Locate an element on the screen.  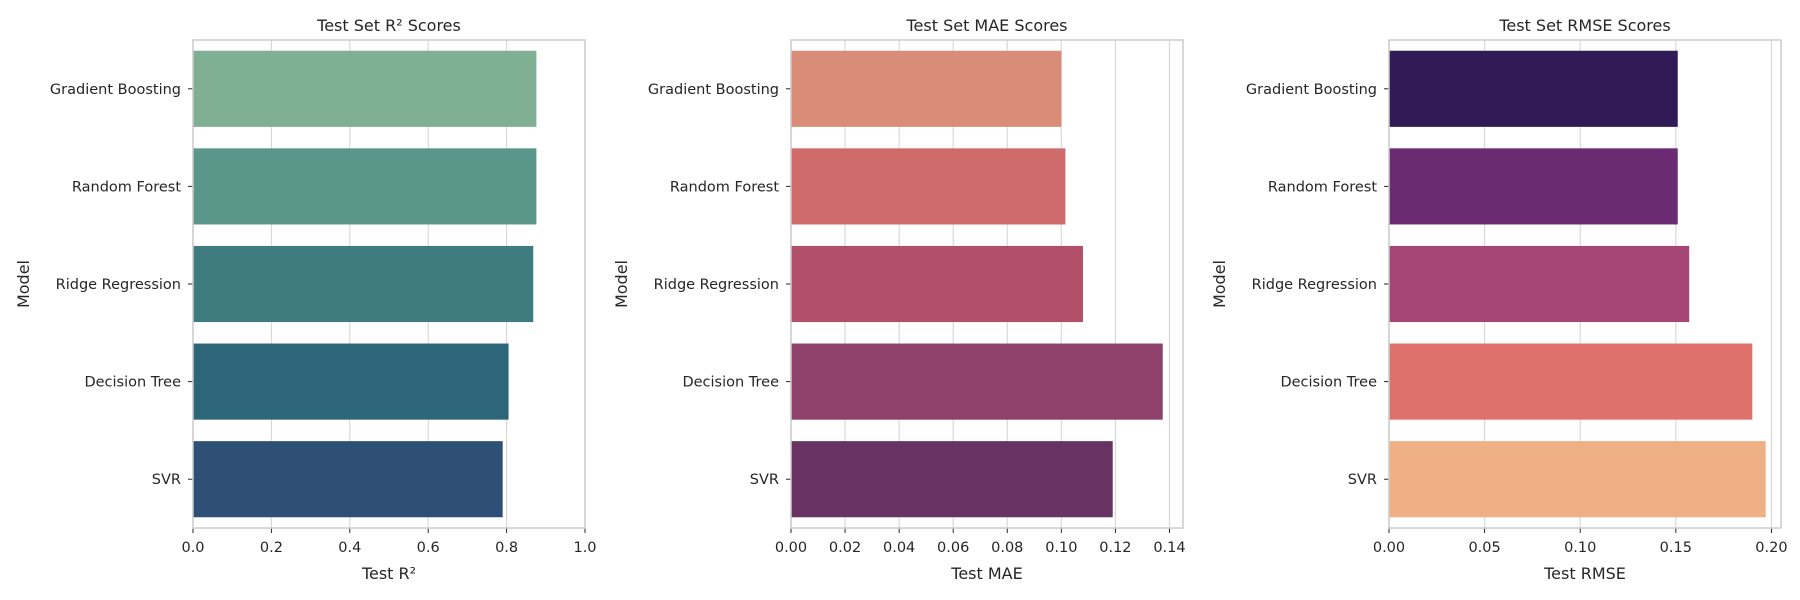
chart-title: Test Set MAE Scores is located at coordinates (986, 25).